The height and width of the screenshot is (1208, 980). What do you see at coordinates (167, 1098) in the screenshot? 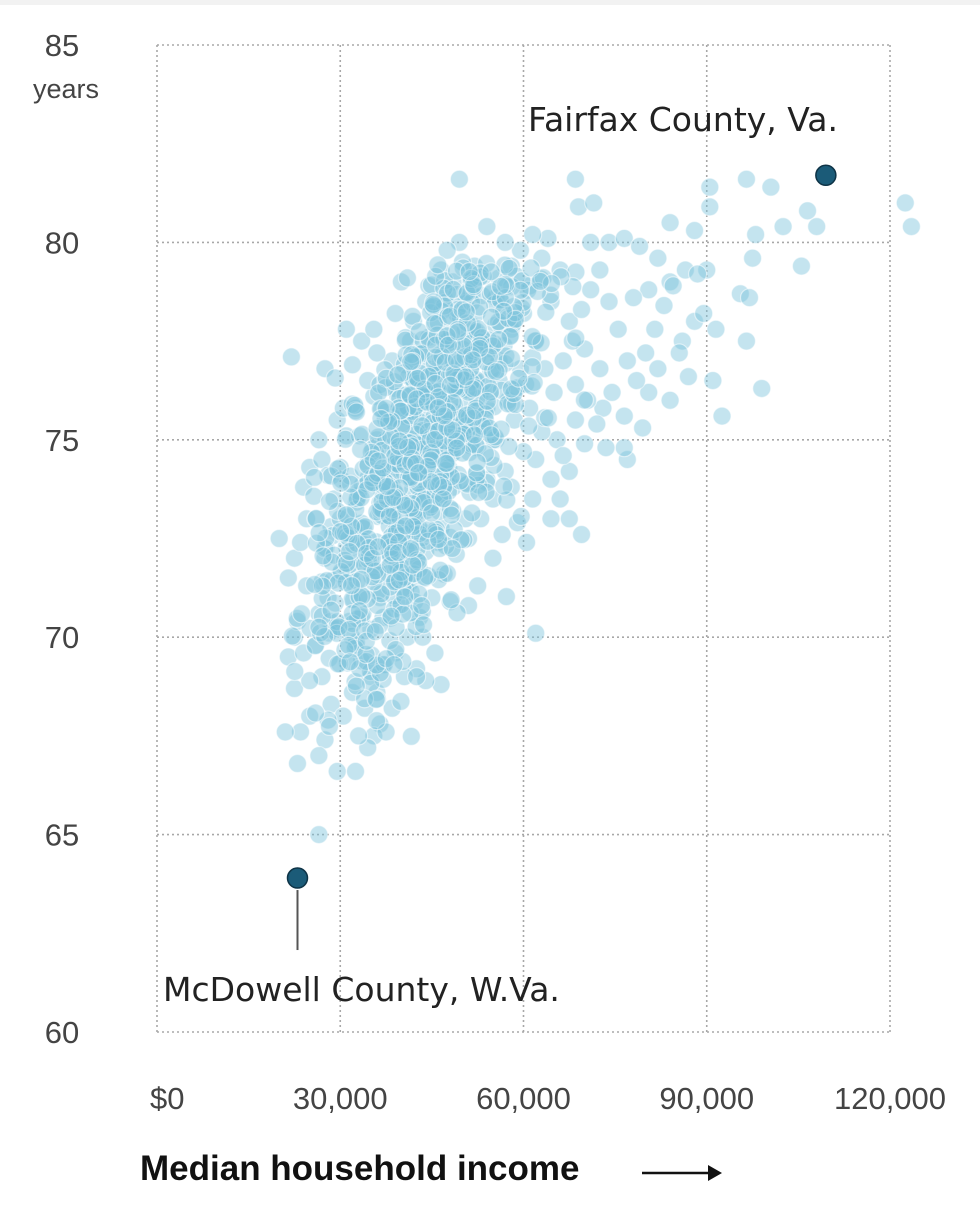
I see `x-tick-label: $0` at bounding box center [167, 1098].